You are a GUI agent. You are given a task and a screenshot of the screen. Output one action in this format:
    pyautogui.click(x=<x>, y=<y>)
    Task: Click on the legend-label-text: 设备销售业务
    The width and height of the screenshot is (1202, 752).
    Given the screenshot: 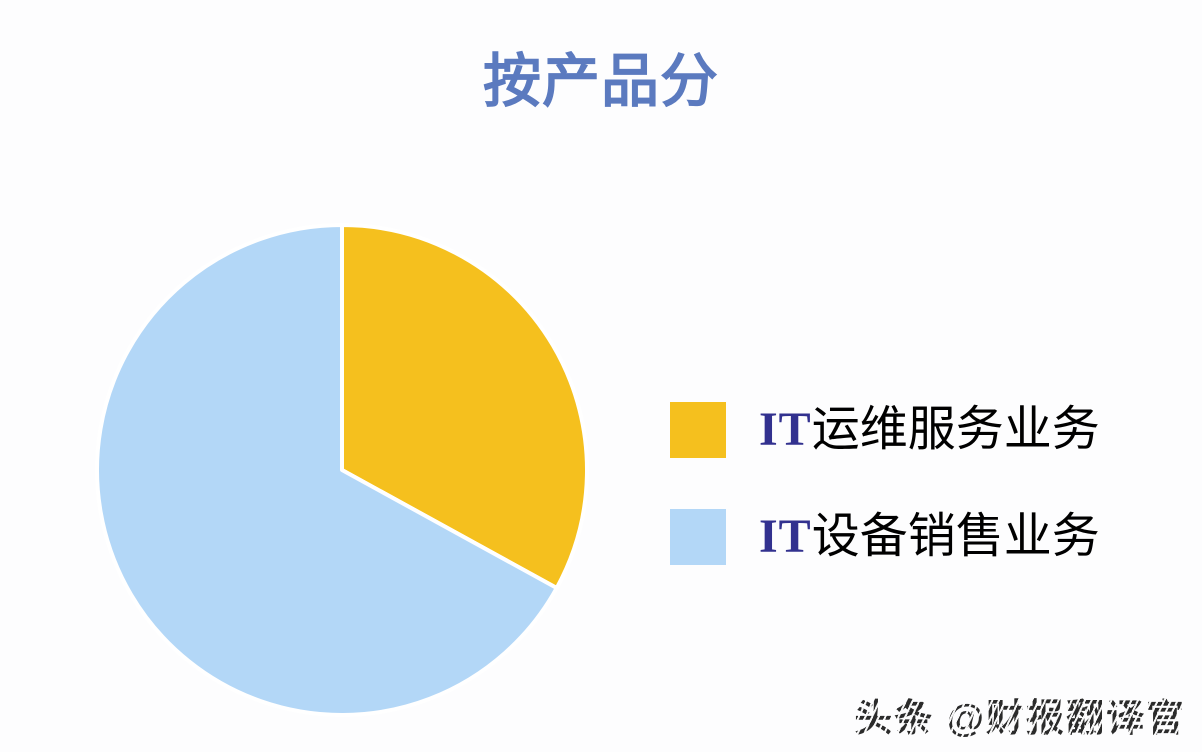 What is the action you would take?
    pyautogui.click(x=955, y=536)
    